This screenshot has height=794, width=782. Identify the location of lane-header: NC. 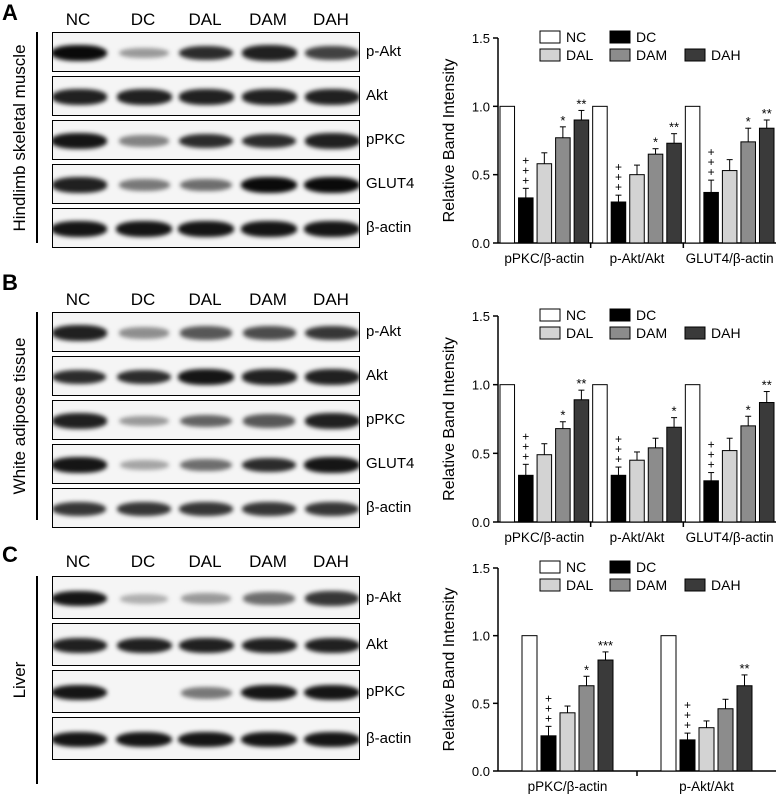
(78, 299).